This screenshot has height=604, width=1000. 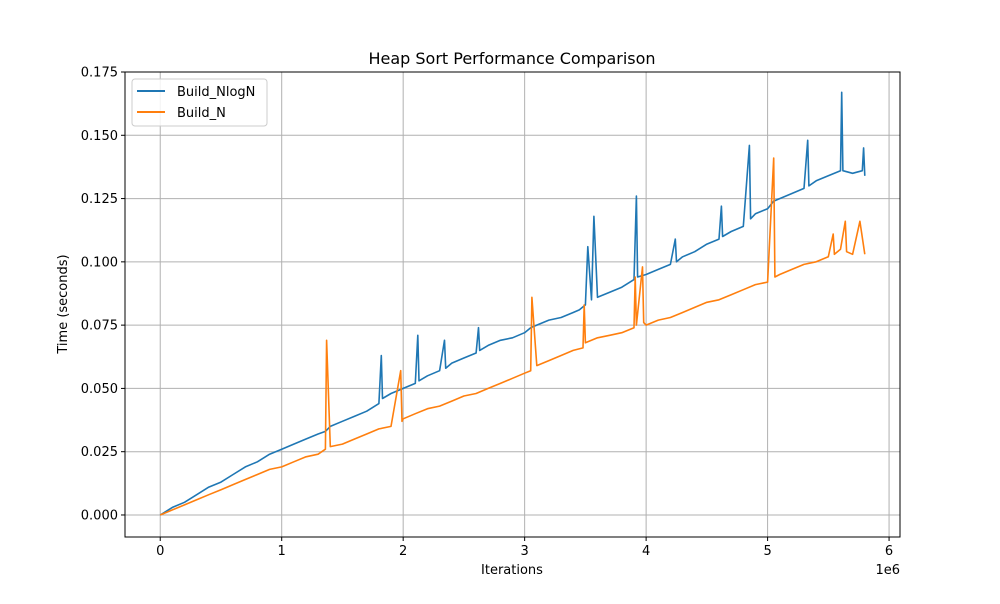 I want to click on x-axis-label: Iterations, so click(x=512, y=570).